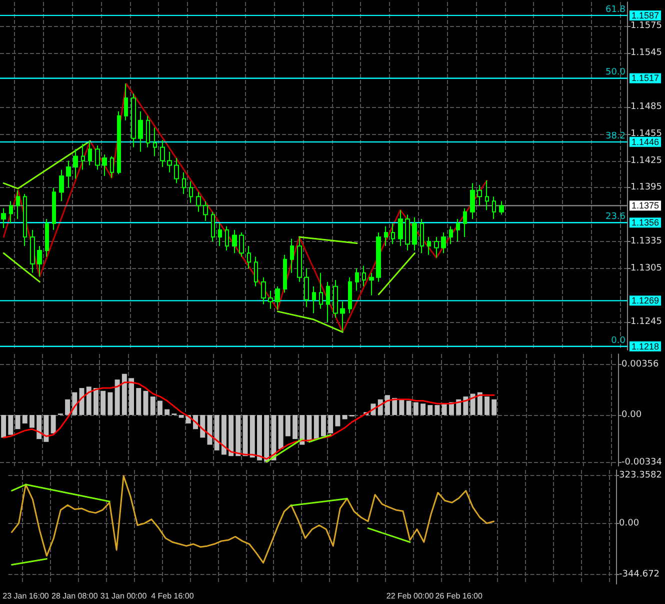 The image size is (665, 604). I want to click on ref-line-label: 1.1446, so click(646, 141).